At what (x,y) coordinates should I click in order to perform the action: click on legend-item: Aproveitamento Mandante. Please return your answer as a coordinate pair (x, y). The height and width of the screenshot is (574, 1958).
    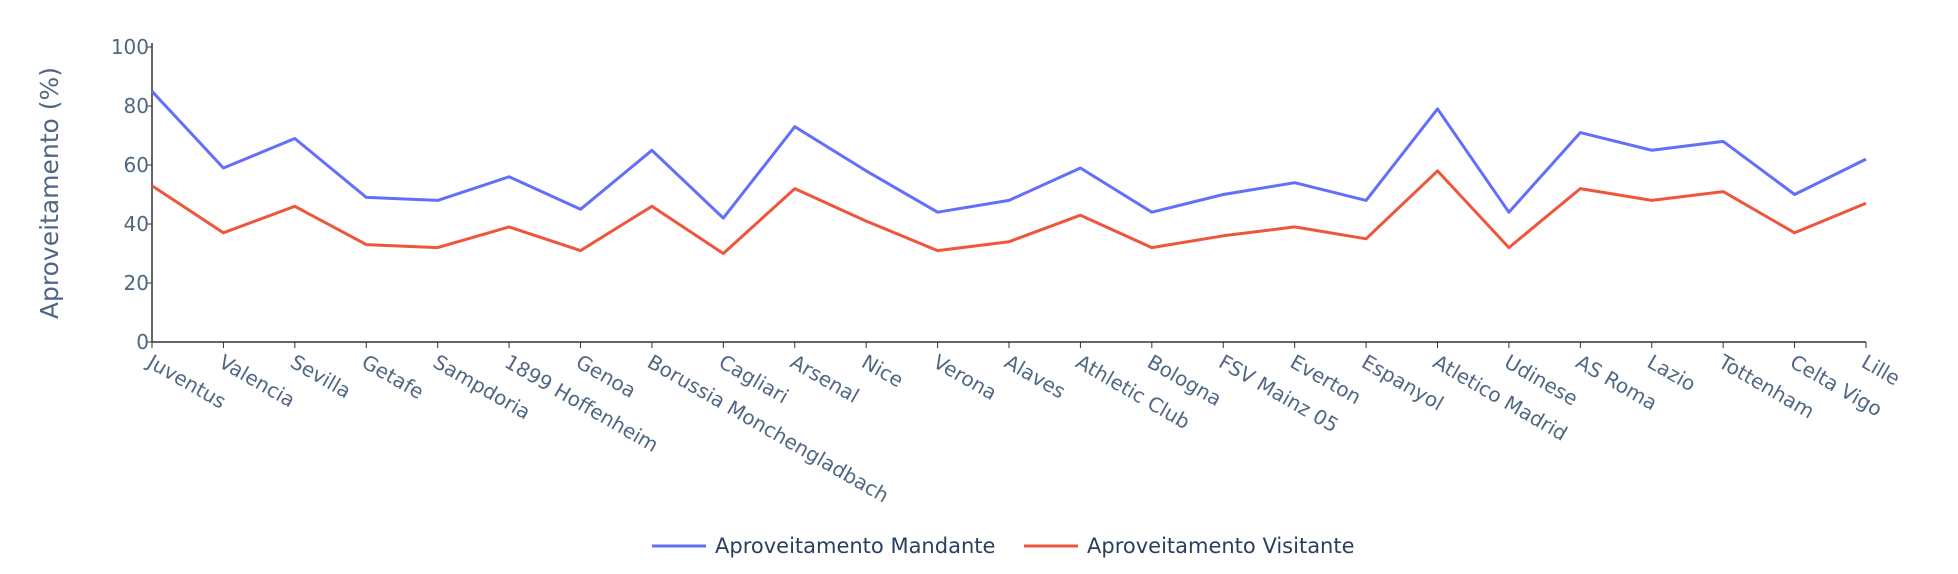
    Looking at the image, I should click on (823, 546).